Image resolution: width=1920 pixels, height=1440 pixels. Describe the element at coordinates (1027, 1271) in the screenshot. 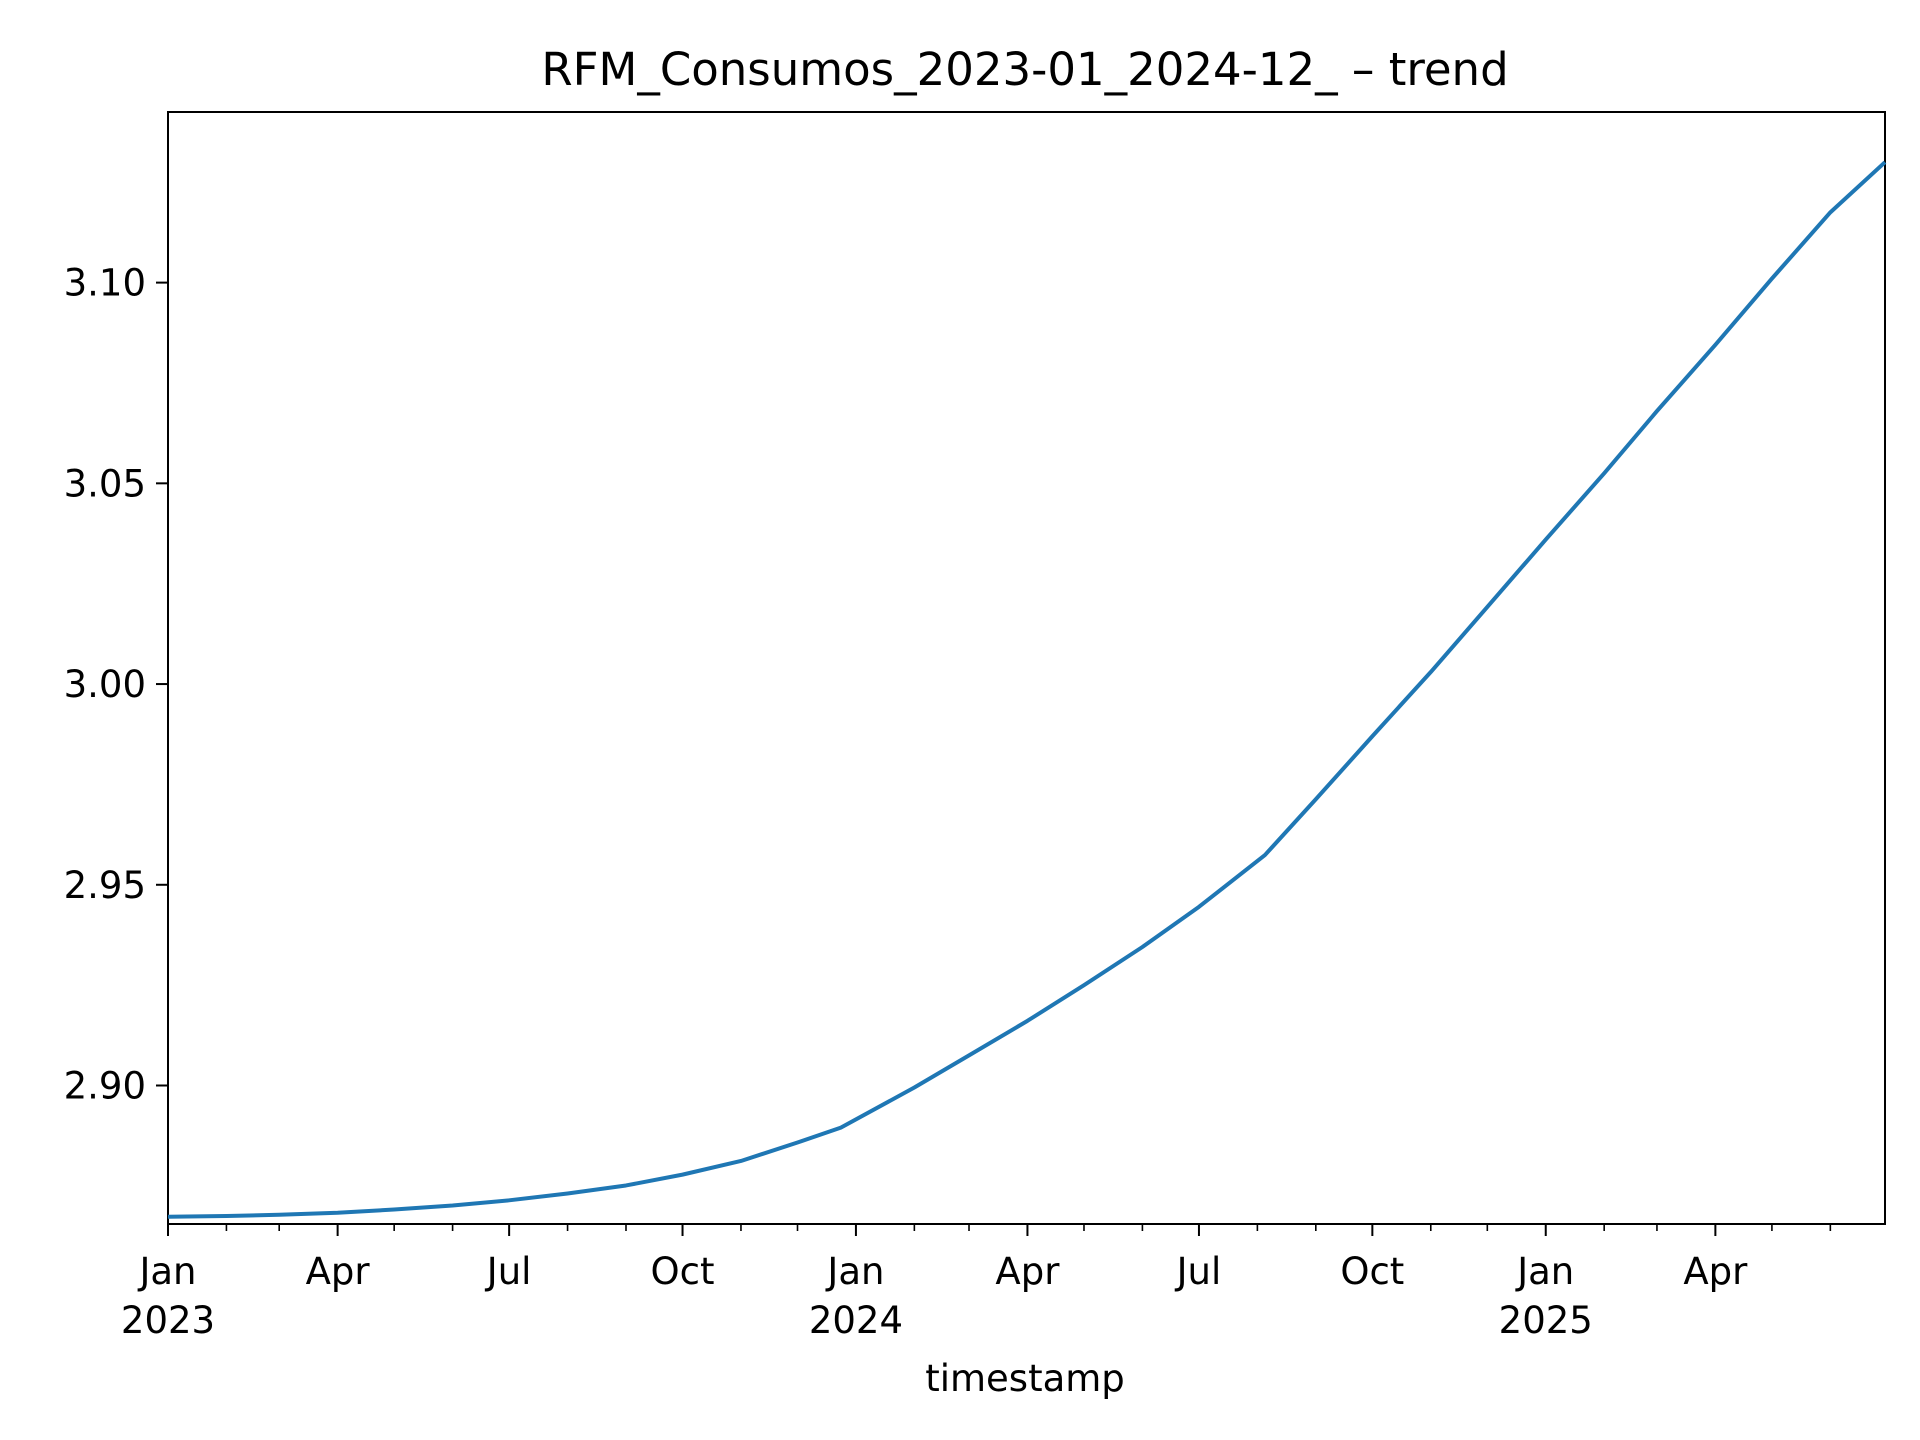

I see `x-tick-label-5: Apr` at that location.